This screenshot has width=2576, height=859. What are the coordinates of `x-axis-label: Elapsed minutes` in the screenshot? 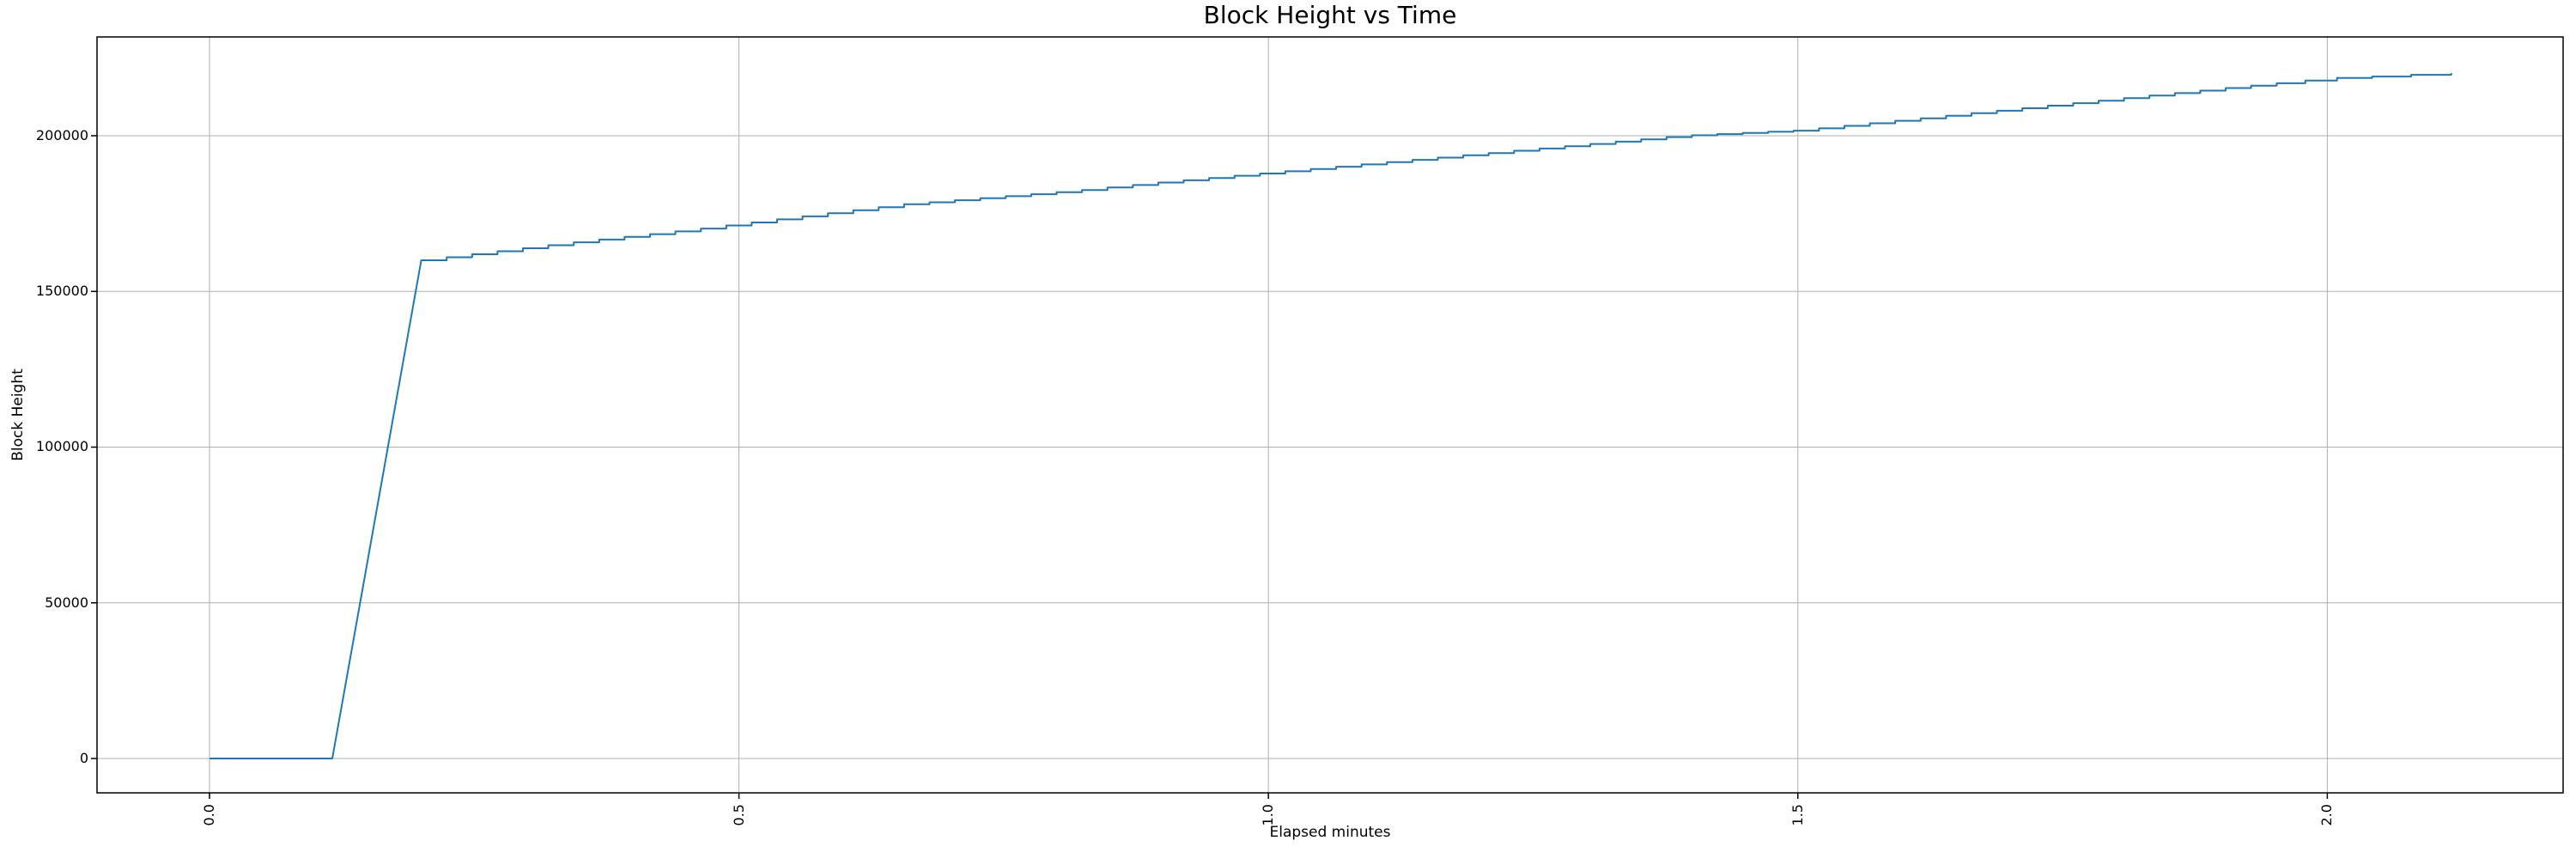 It's located at (1330, 832).